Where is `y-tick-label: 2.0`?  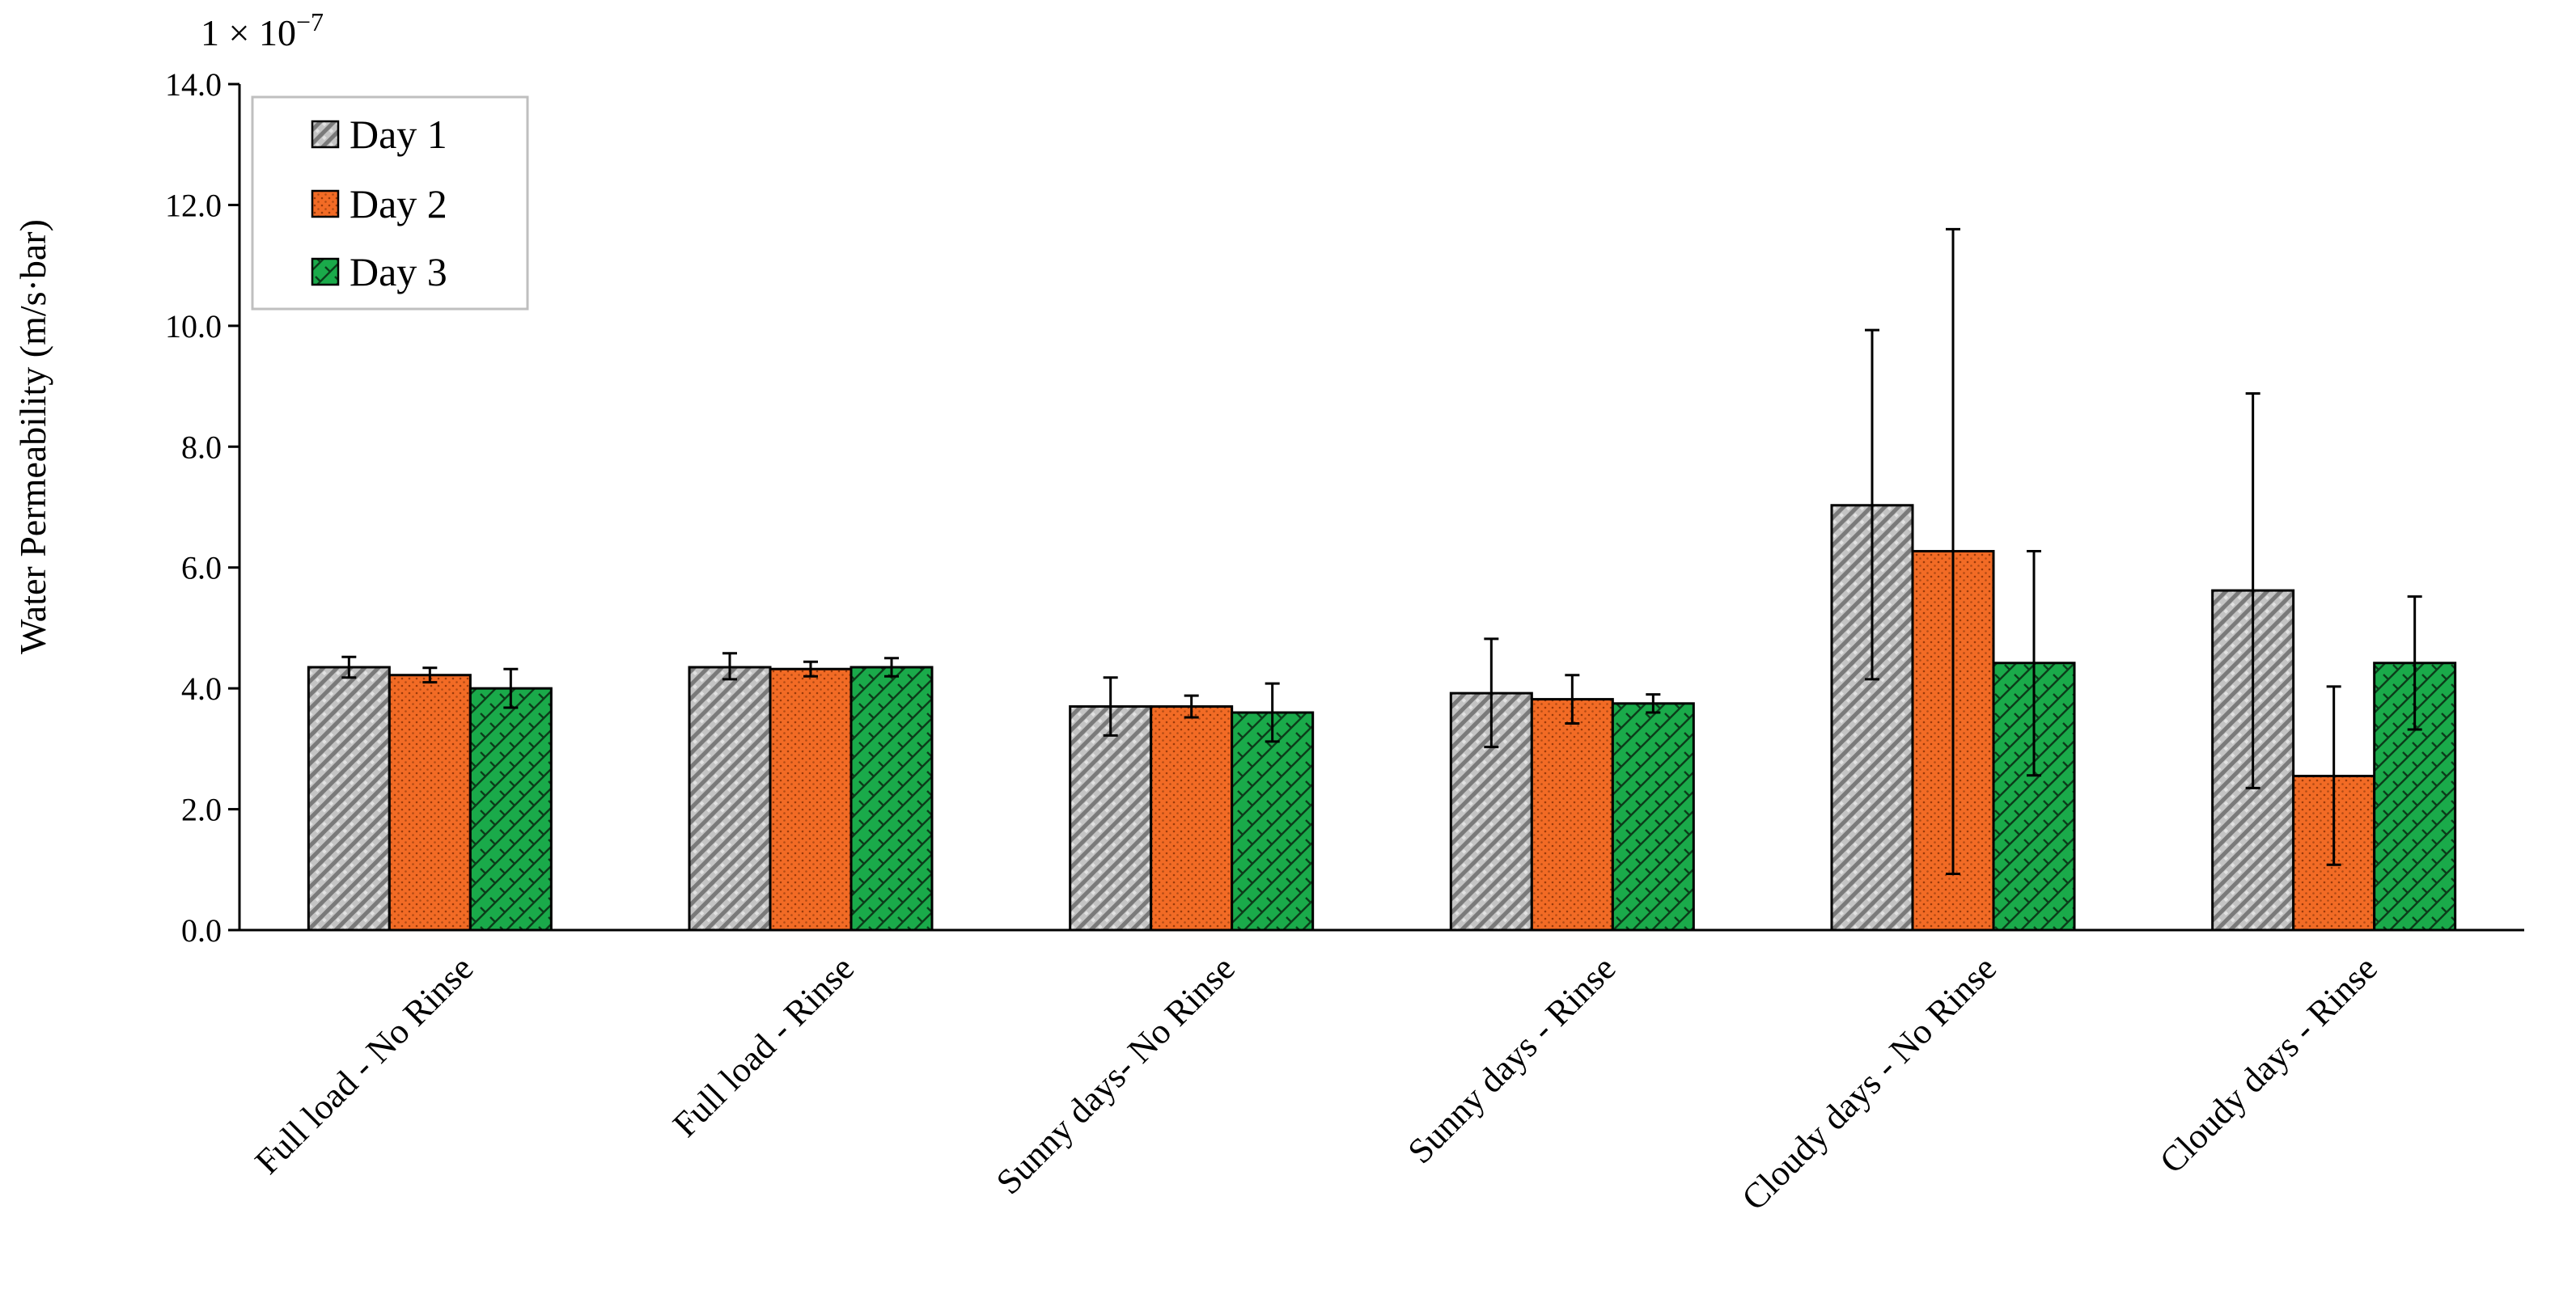 y-tick-label: 2.0 is located at coordinates (201, 810).